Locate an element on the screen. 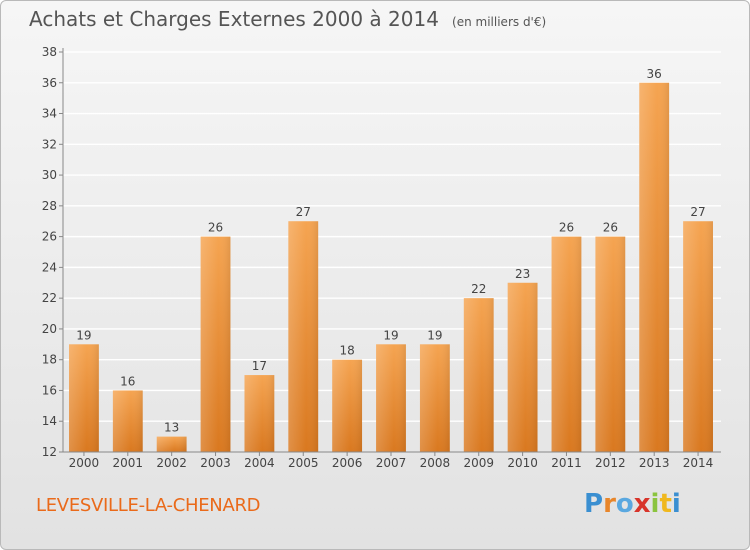 This screenshot has width=750, height=550. y-tick-label: 14 is located at coordinates (49, 421).